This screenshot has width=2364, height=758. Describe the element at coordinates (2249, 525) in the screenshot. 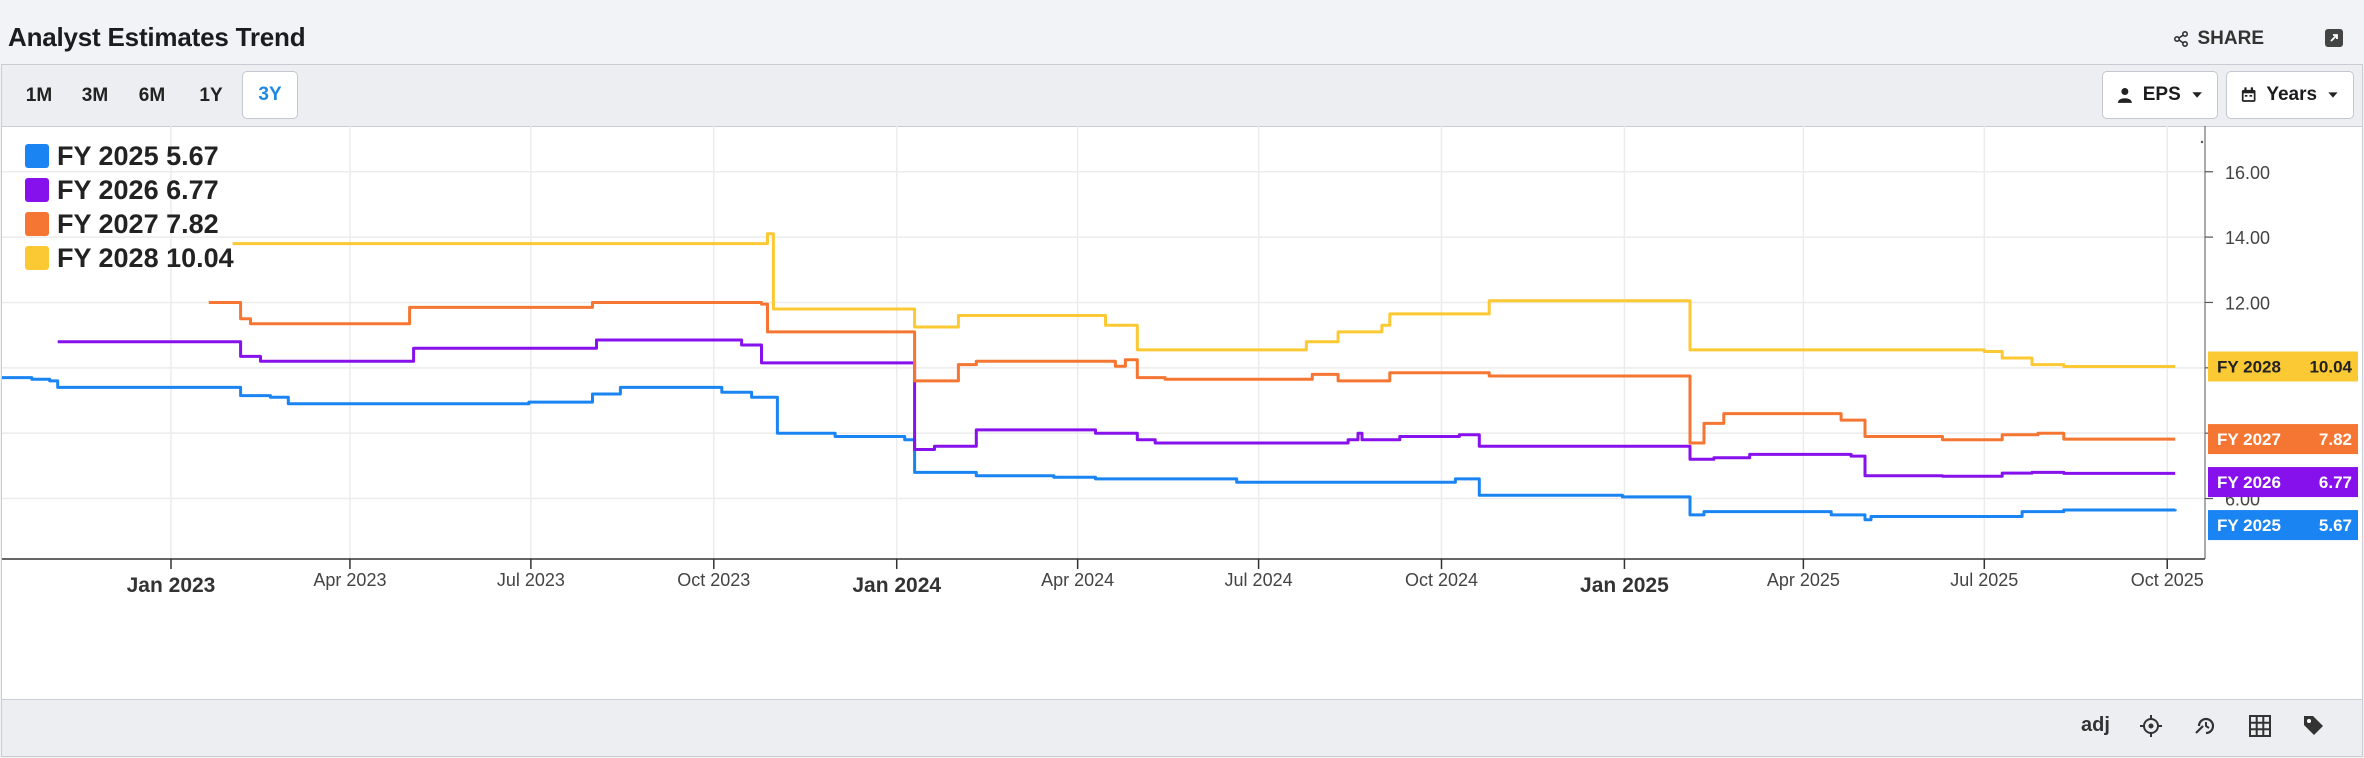

I see `badge-series-name: FY 2025` at that location.